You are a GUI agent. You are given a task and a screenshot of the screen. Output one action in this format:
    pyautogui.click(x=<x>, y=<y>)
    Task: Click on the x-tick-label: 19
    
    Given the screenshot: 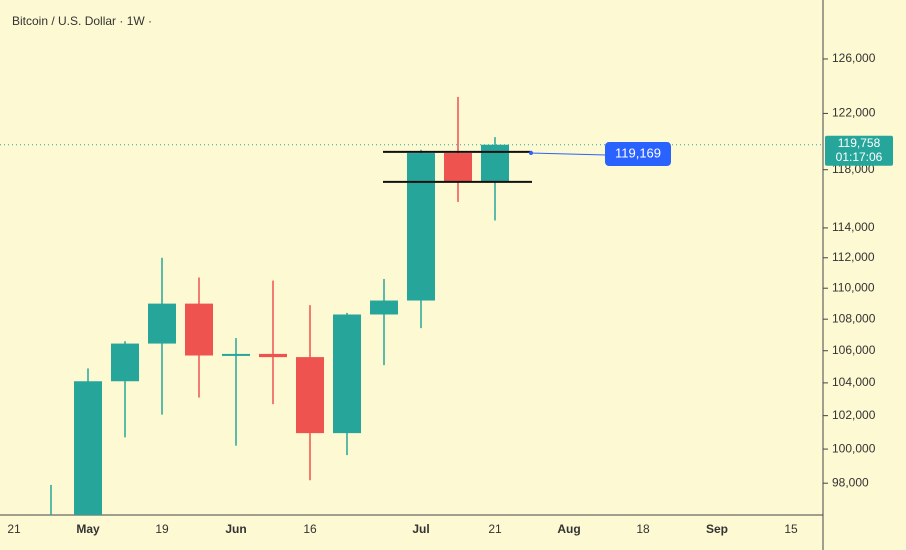 What is the action you would take?
    pyautogui.click(x=162, y=529)
    